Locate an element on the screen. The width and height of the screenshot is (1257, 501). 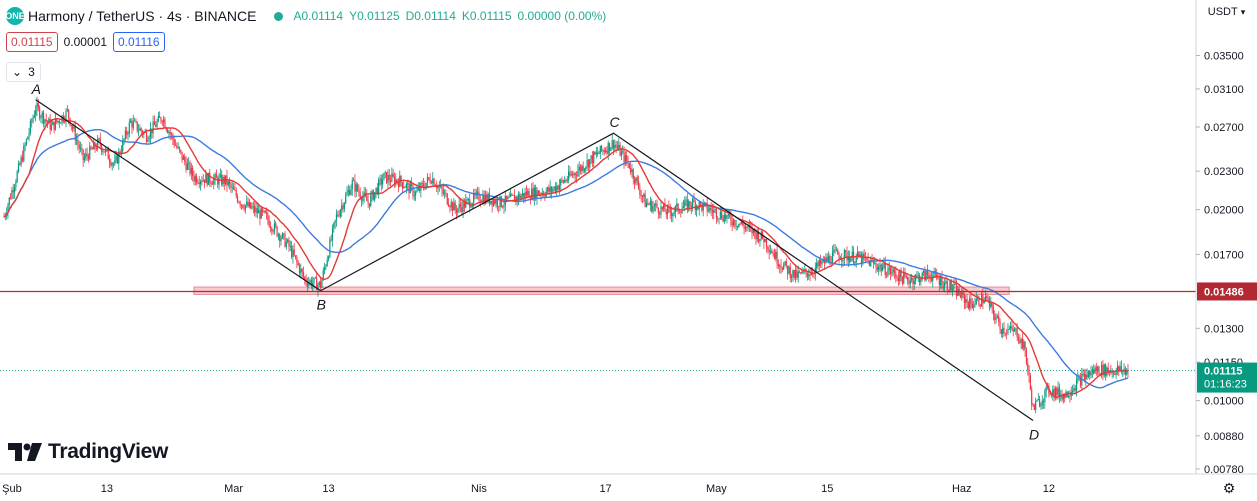
currency-selector: USDT ▾ is located at coordinates (1226, 12).